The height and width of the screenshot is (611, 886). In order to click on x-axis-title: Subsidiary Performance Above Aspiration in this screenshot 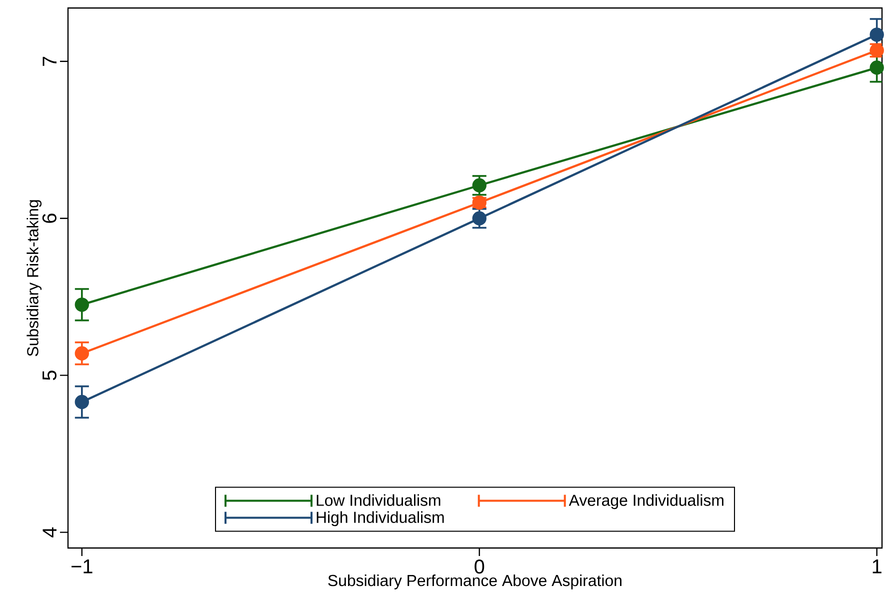, I will do `click(475, 582)`.